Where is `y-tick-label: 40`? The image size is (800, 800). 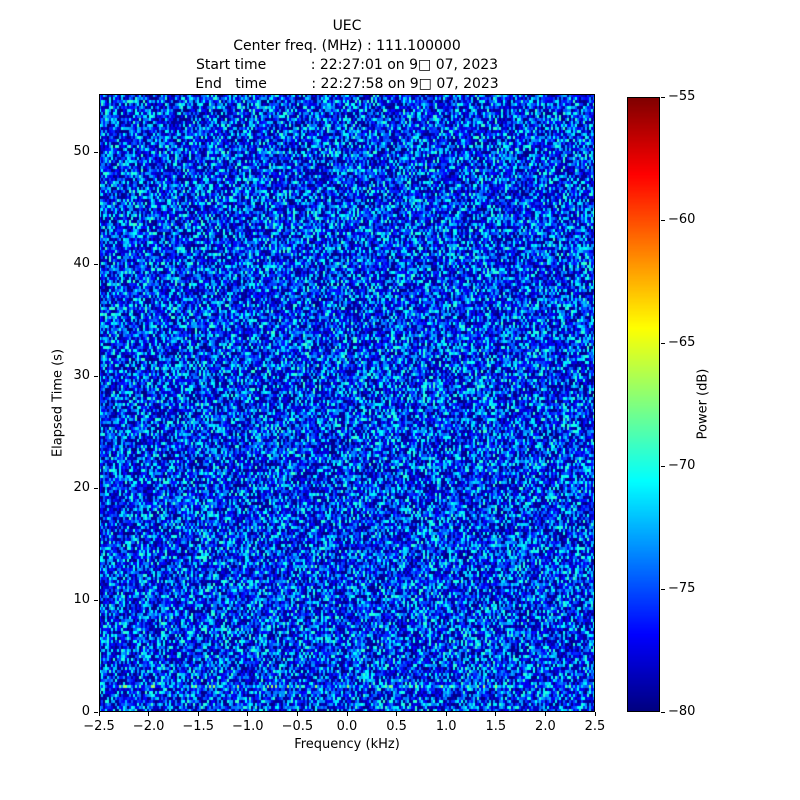
y-tick-label: 40 is located at coordinates (81, 264).